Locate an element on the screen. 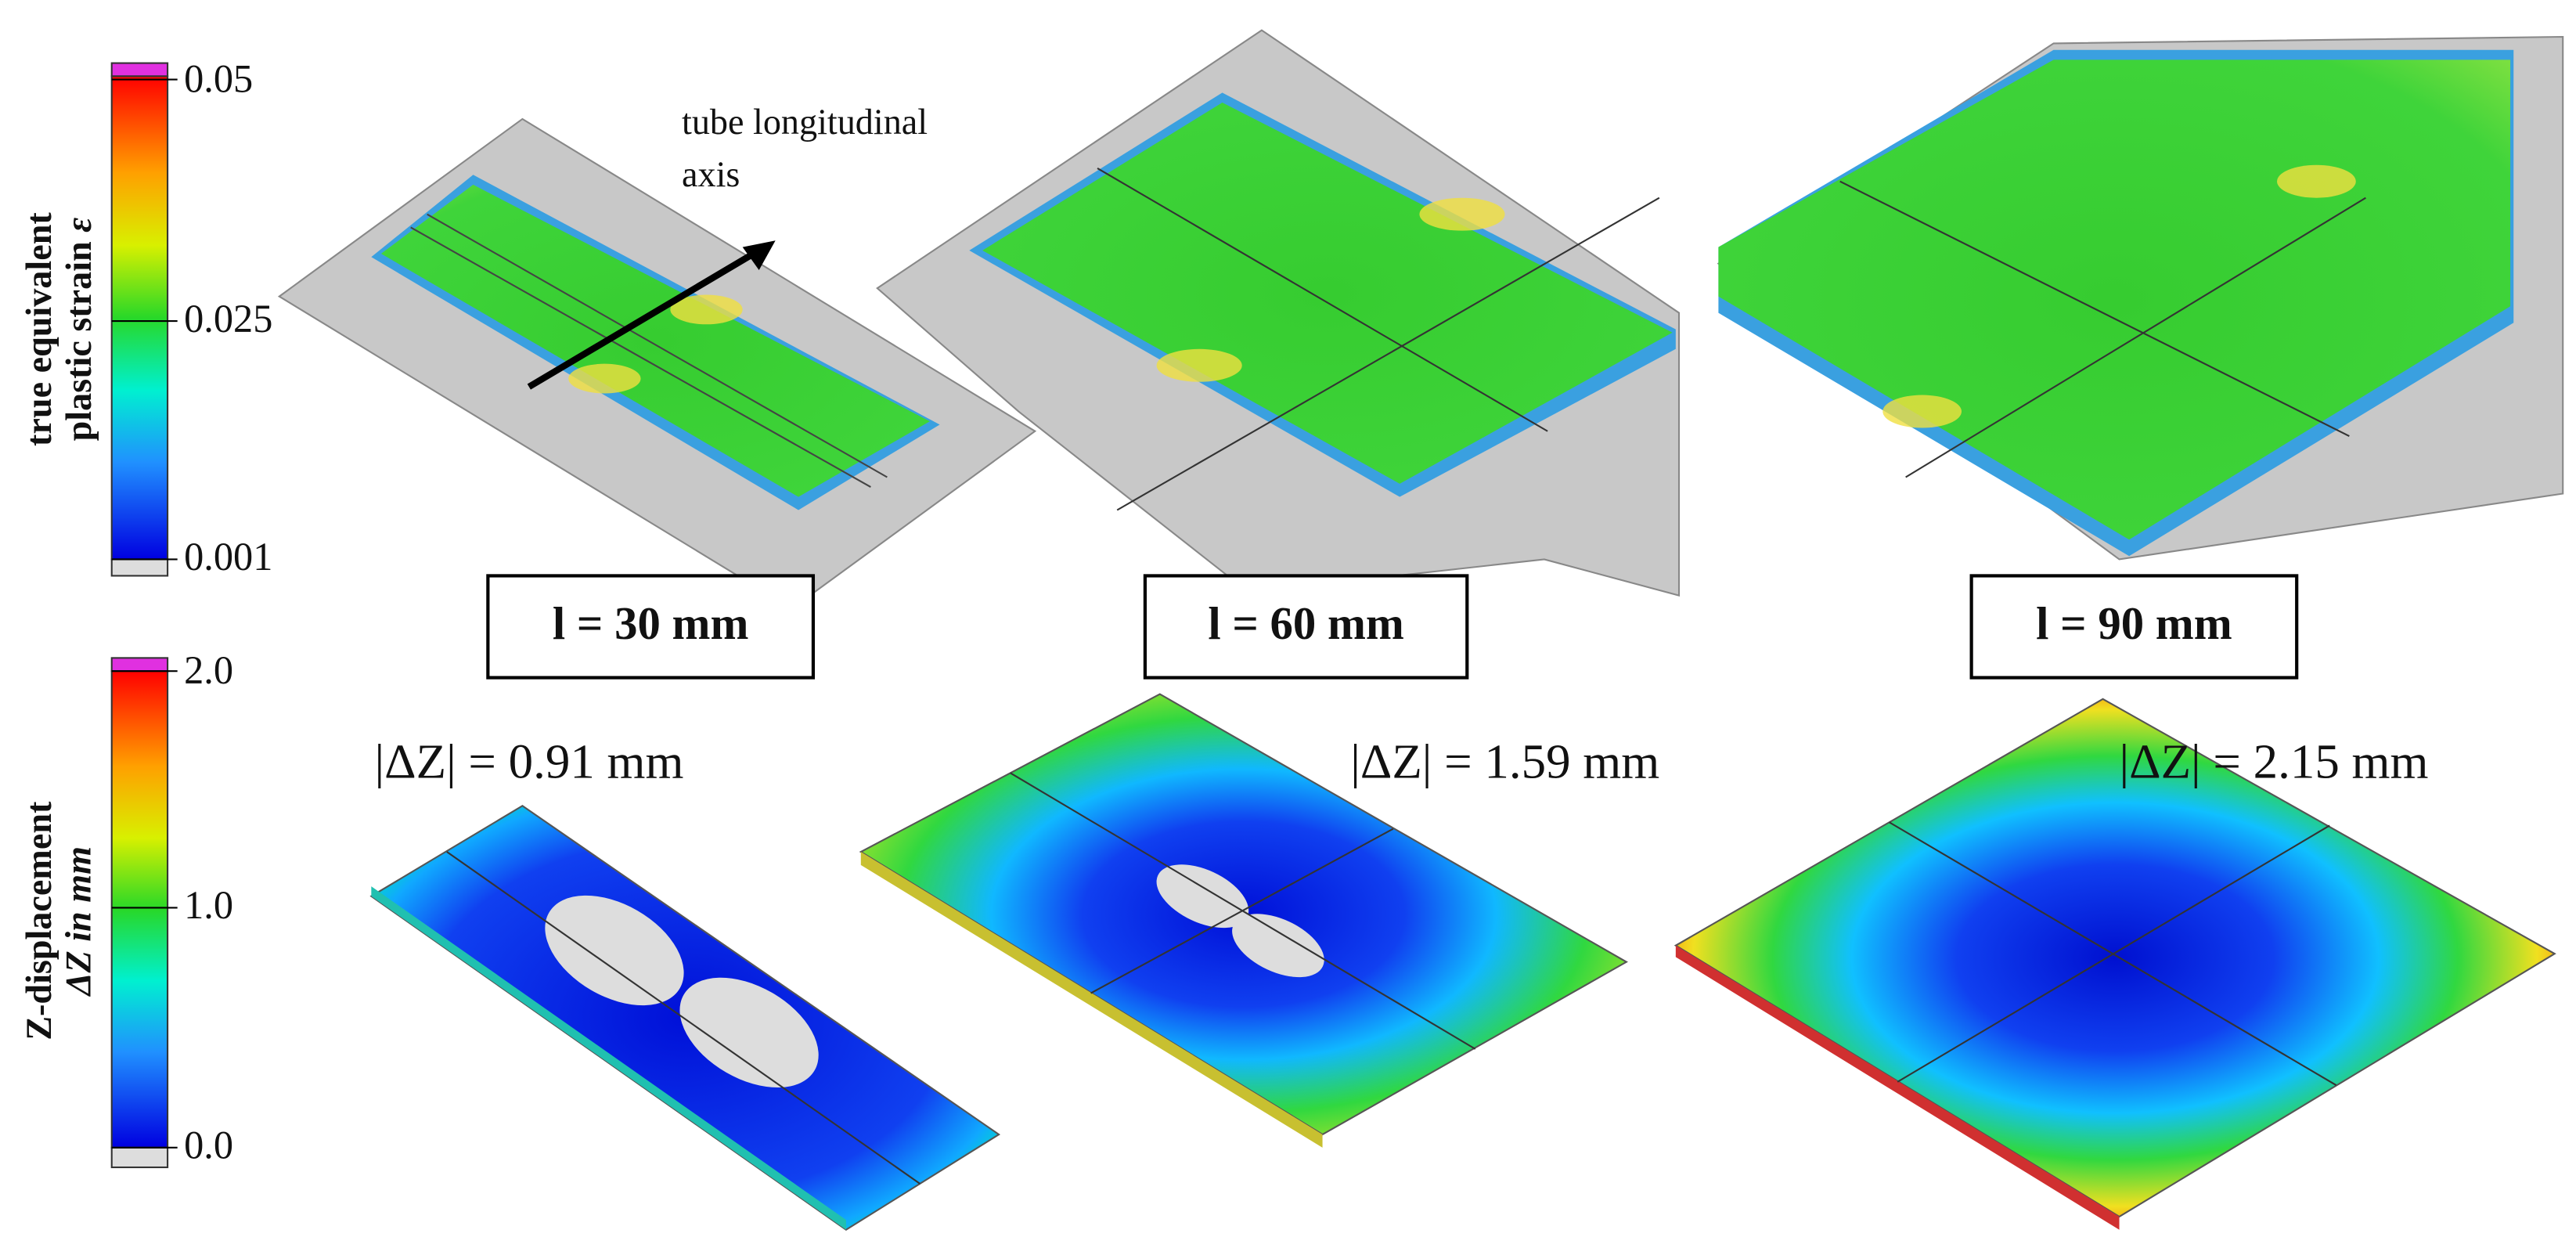 The width and height of the screenshot is (2576, 1237). panel-label: l = 90 mm is located at coordinates (2134, 623).